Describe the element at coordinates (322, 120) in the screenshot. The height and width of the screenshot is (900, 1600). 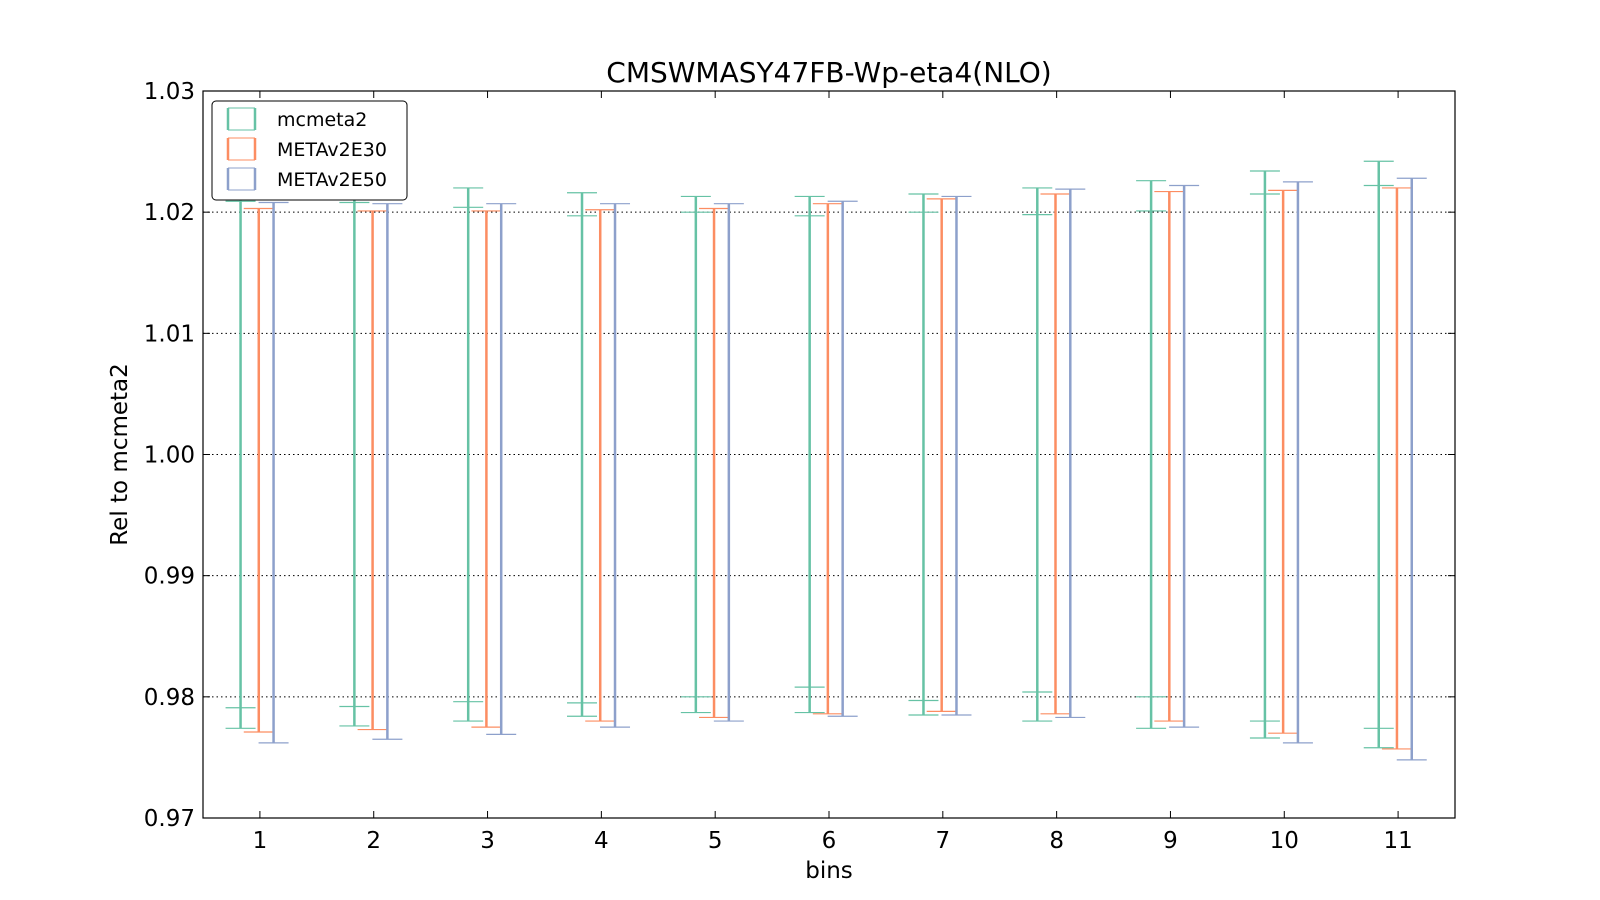
I see `legend-label: mcmeta2` at that location.